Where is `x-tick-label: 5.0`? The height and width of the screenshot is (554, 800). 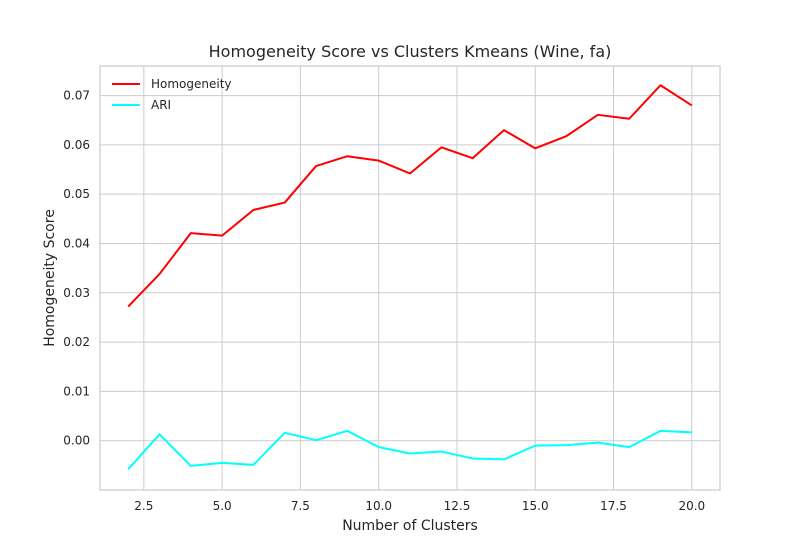
x-tick-label: 5.0 is located at coordinates (222, 506).